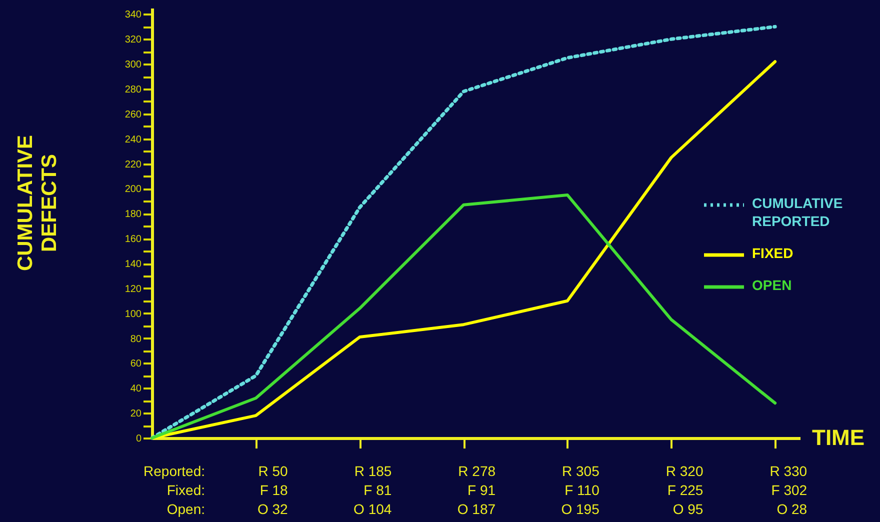 The height and width of the screenshot is (522, 880). Describe the element at coordinates (174, 471) in the screenshot. I see `text: Reported:` at that location.